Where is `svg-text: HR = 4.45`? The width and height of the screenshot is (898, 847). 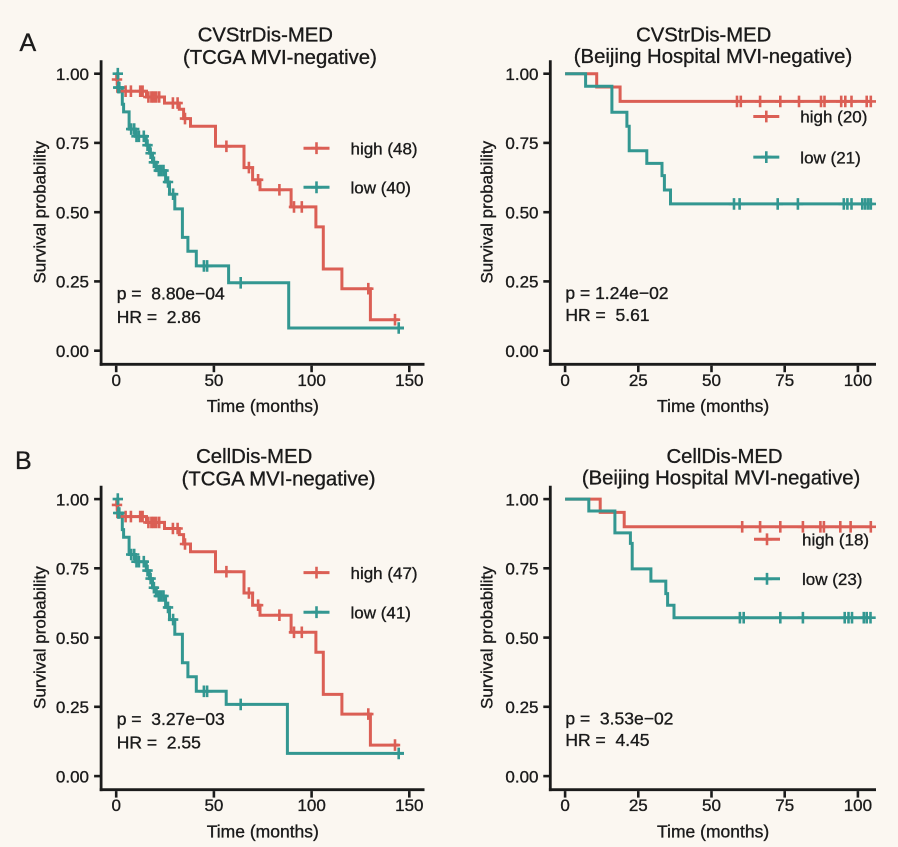
svg-text: HR = 4.45 is located at coordinates (607, 740).